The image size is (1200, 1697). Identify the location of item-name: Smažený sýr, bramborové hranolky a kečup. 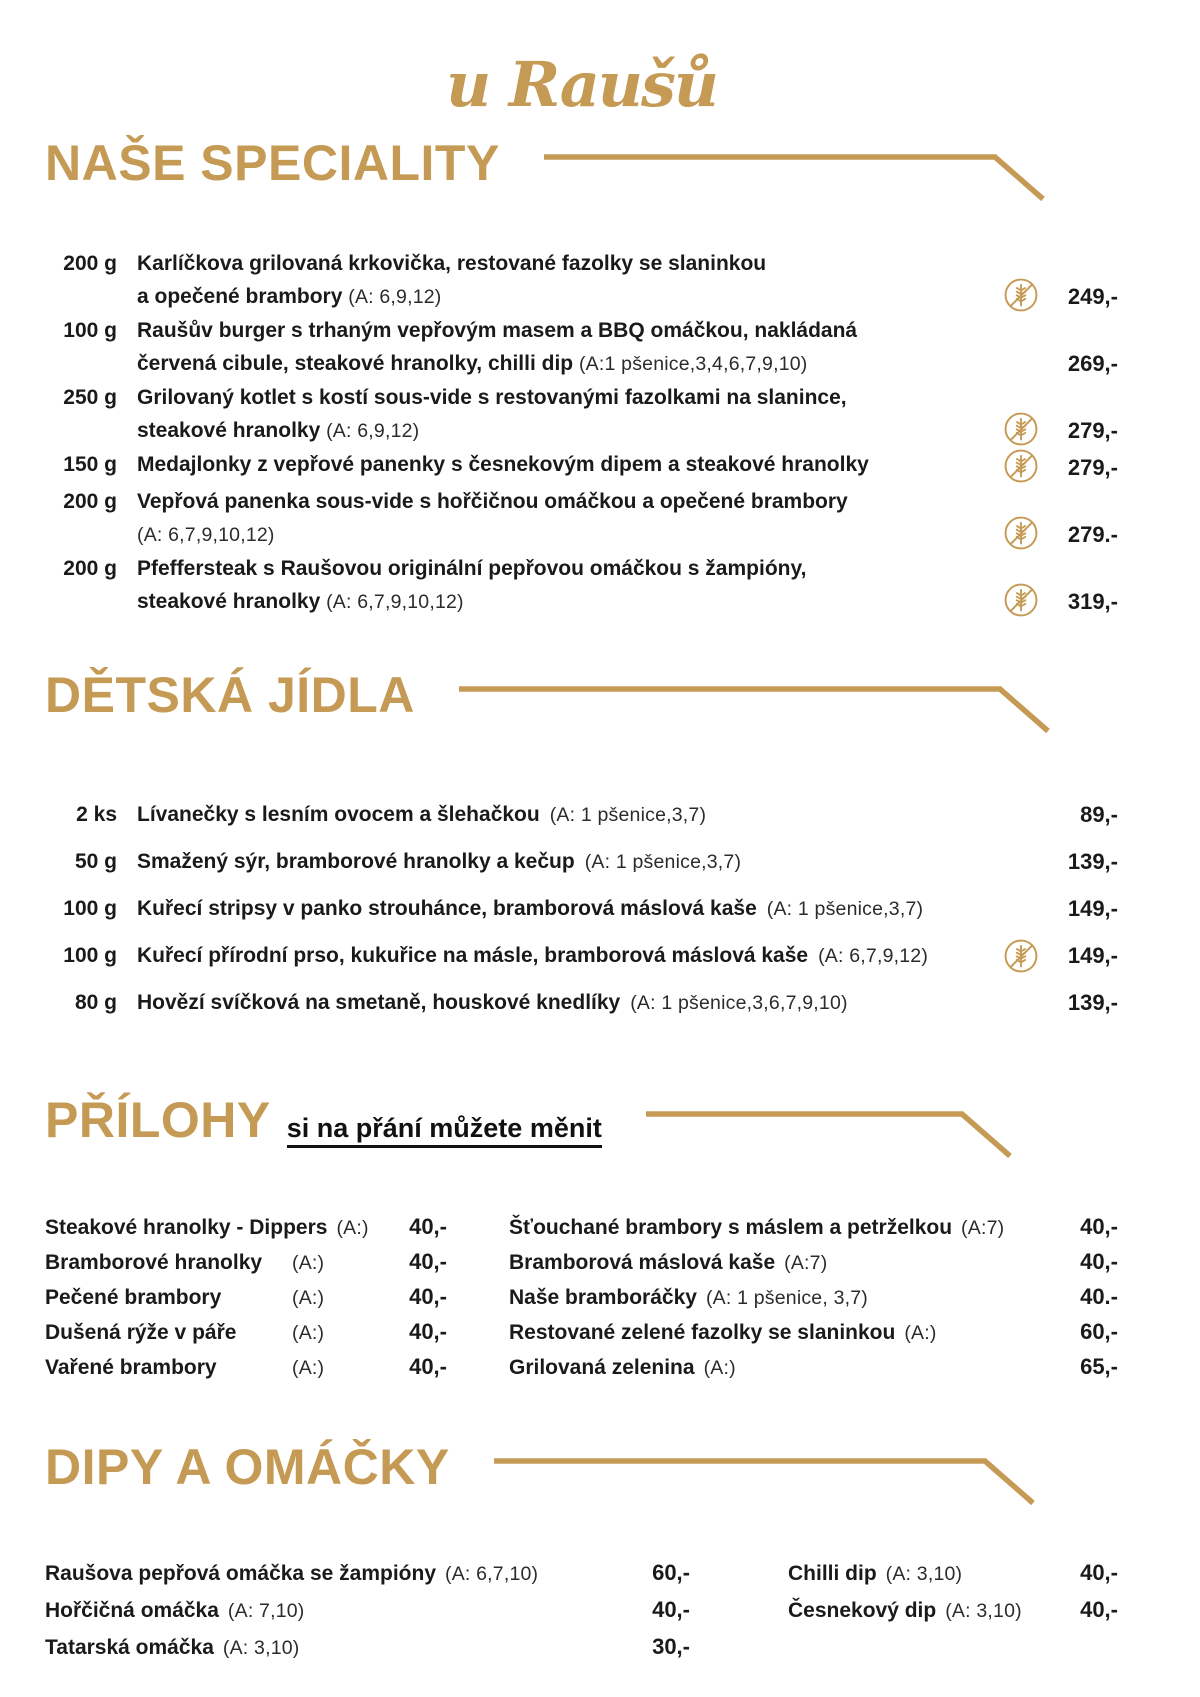
(356, 861).